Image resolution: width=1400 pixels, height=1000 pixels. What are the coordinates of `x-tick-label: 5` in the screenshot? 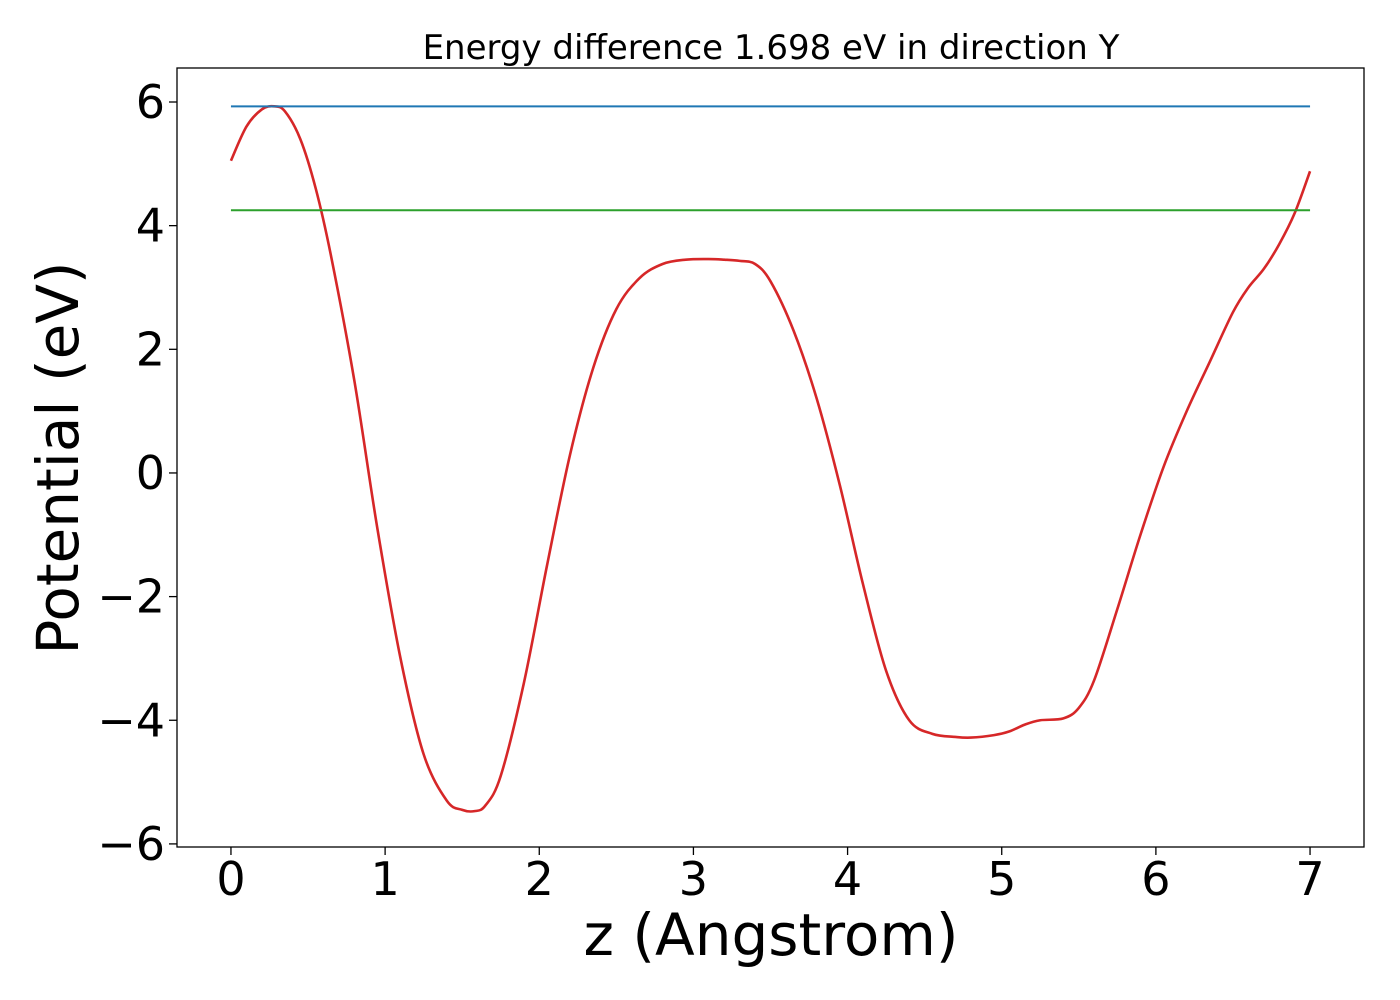 It's located at (1001, 879).